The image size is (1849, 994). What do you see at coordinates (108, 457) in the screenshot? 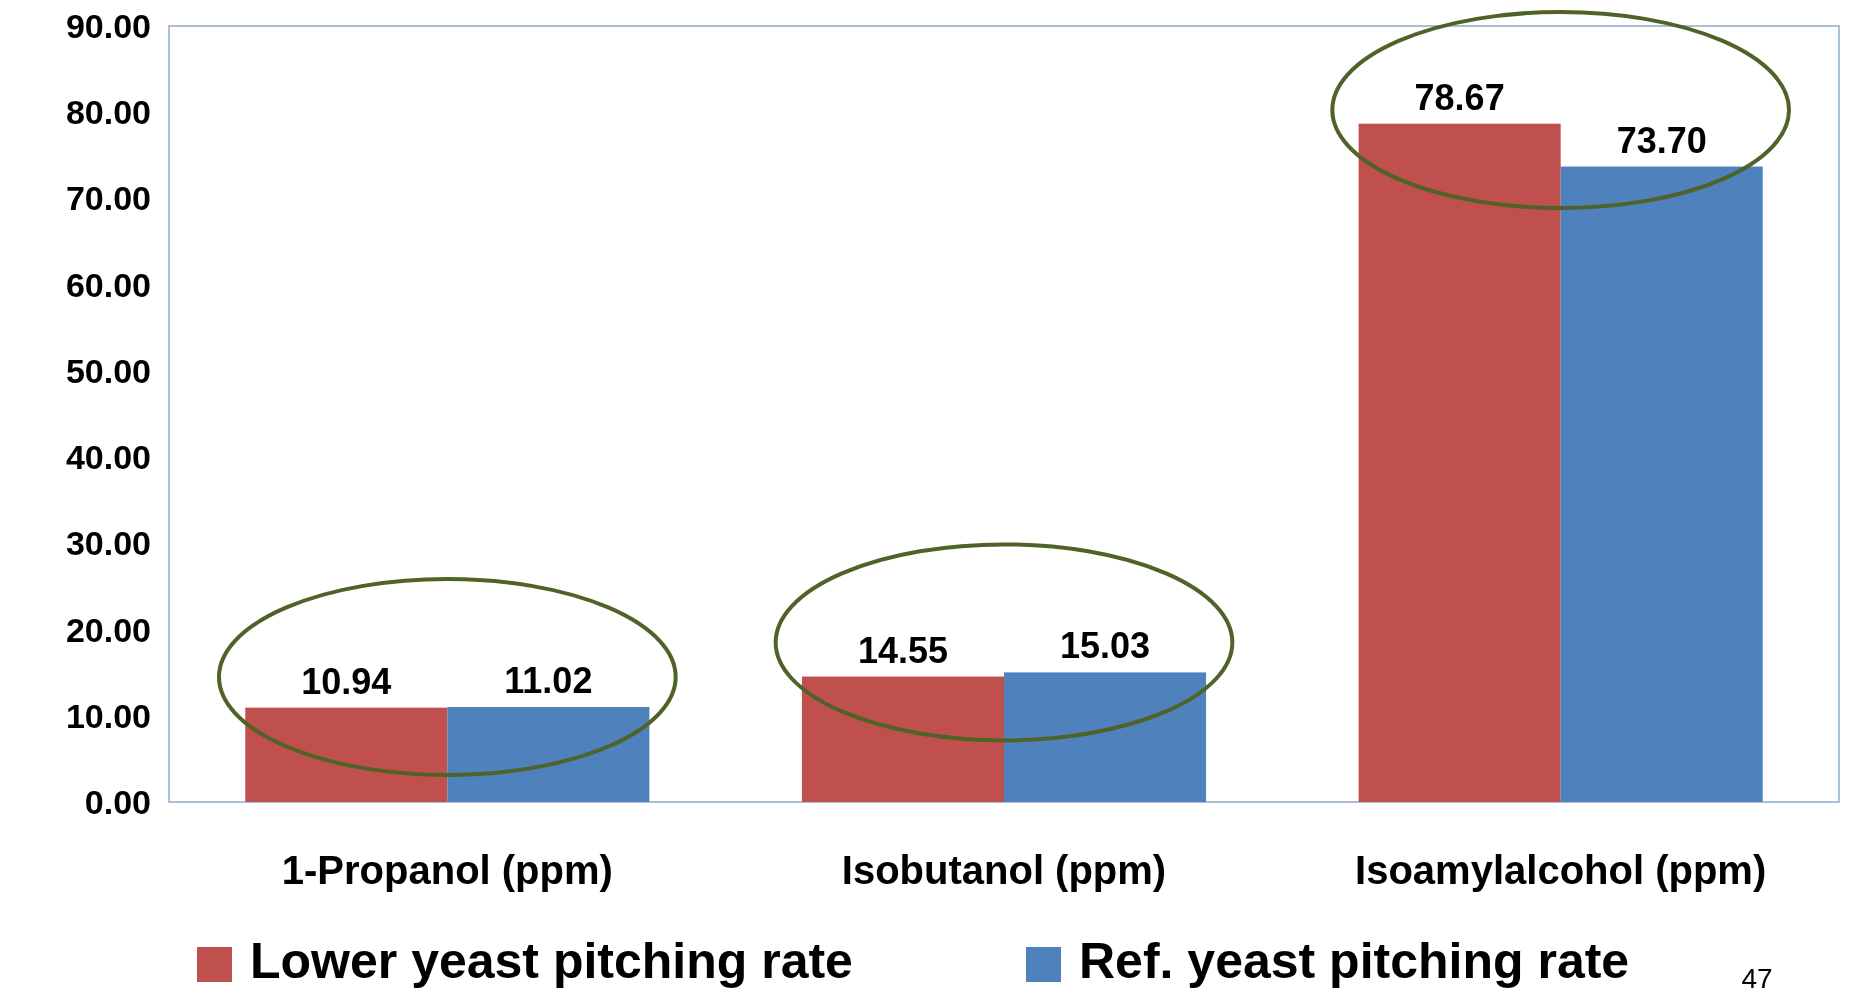
I see `y-tick-label: 40.00` at bounding box center [108, 457].